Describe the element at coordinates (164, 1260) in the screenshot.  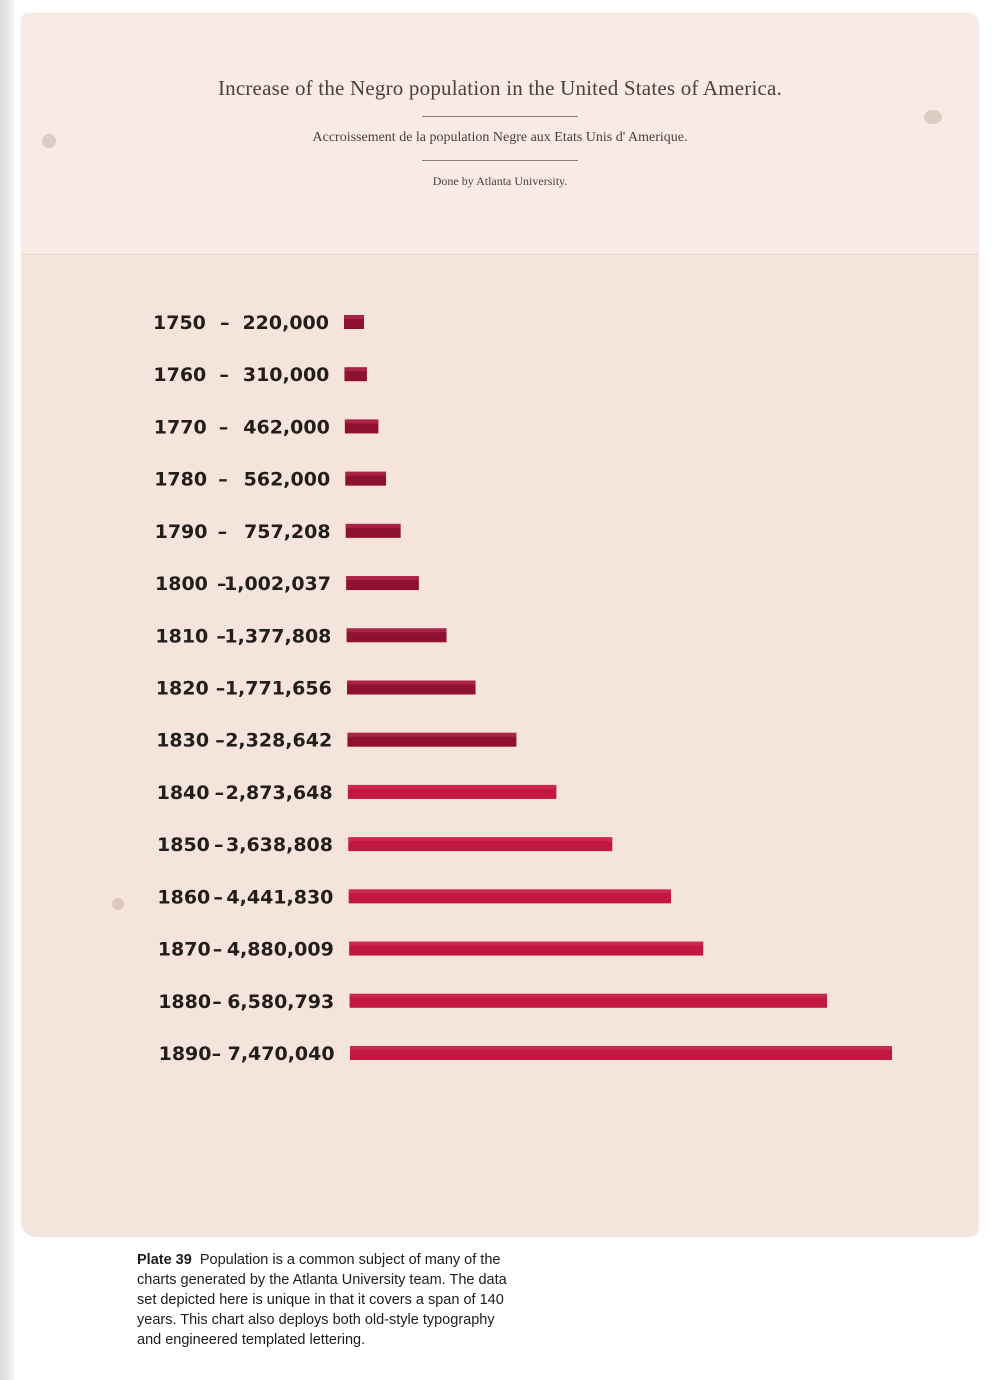
I see `plate-number: Plate 39` at that location.